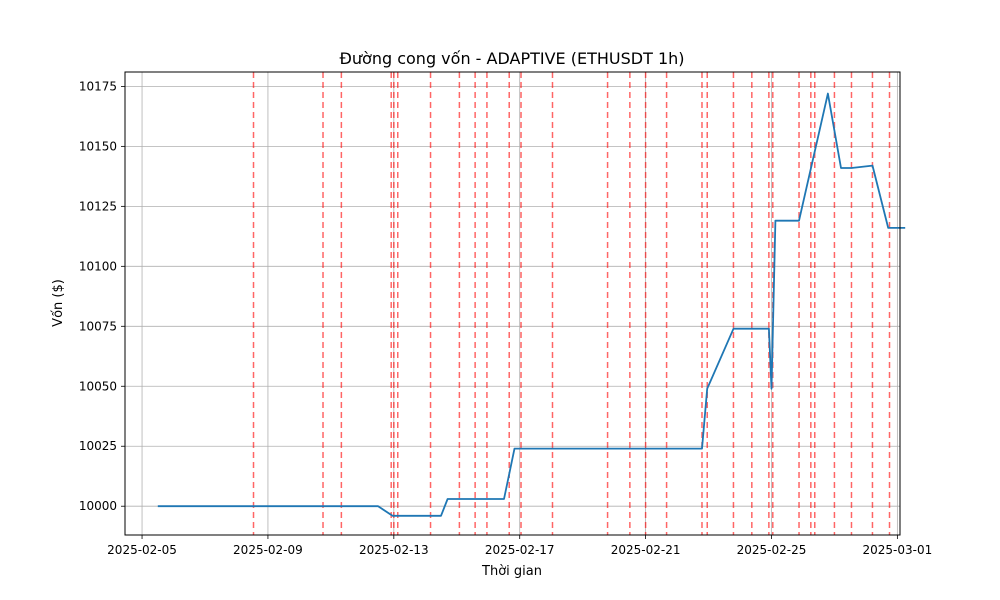 The height and width of the screenshot is (600, 1000). I want to click on y-tick-label: 10000, so click(98, 506).